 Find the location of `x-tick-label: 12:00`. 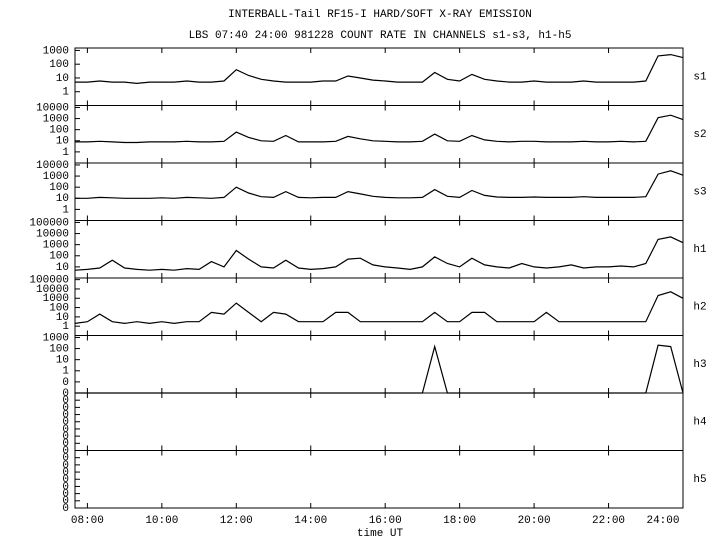

x-tick-label: 12:00 is located at coordinates (236, 521).